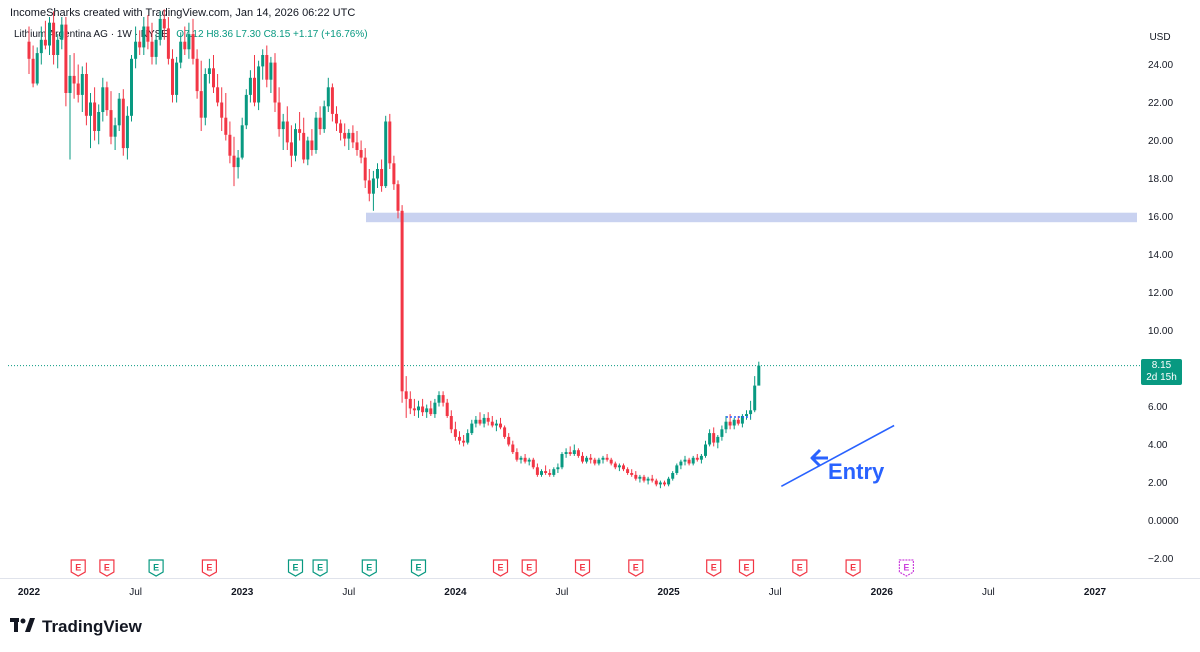 This screenshot has width=1200, height=652. Describe the element at coordinates (91, 34) in the screenshot. I see `symbol-name: Lithium Argentina AG · 1W · NYSE` at that location.